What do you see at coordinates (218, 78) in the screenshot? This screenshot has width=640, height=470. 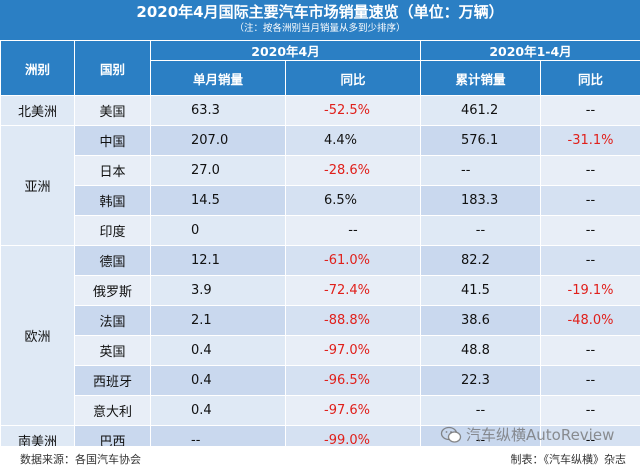 I see `header-monthly-sales: 单月销量` at bounding box center [218, 78].